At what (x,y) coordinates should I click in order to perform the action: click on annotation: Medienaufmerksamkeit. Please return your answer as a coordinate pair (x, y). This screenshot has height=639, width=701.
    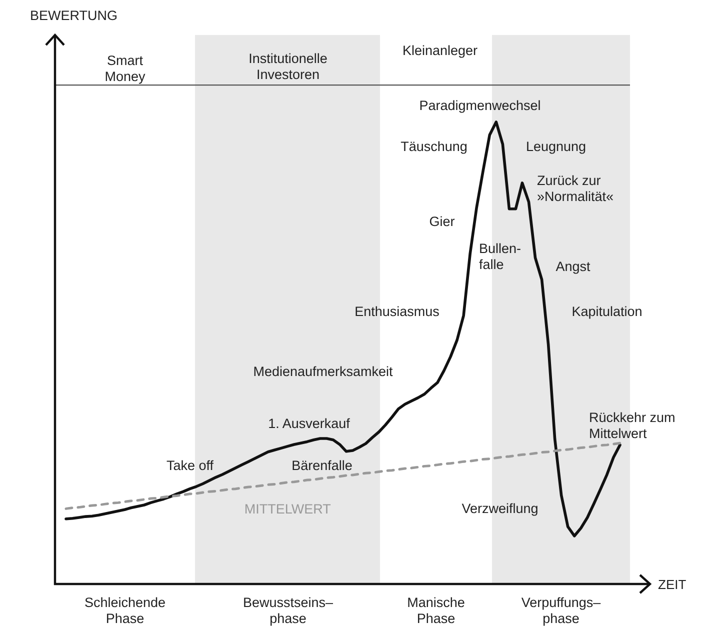
    Looking at the image, I should click on (323, 371).